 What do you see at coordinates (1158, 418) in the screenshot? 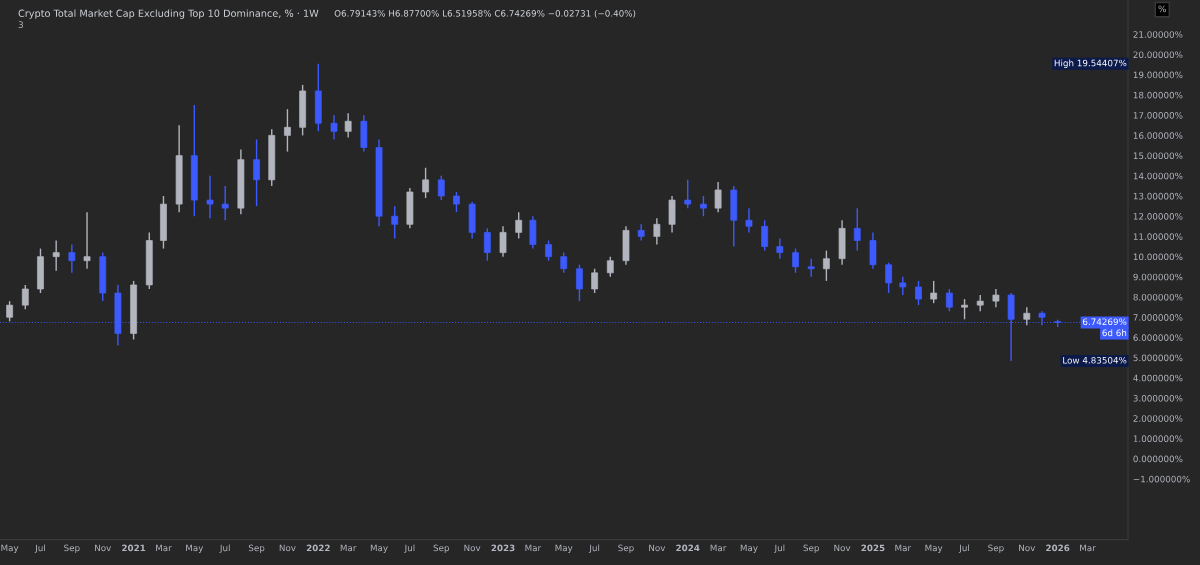
I see `y-tick-label: 2.000000%` at bounding box center [1158, 418].